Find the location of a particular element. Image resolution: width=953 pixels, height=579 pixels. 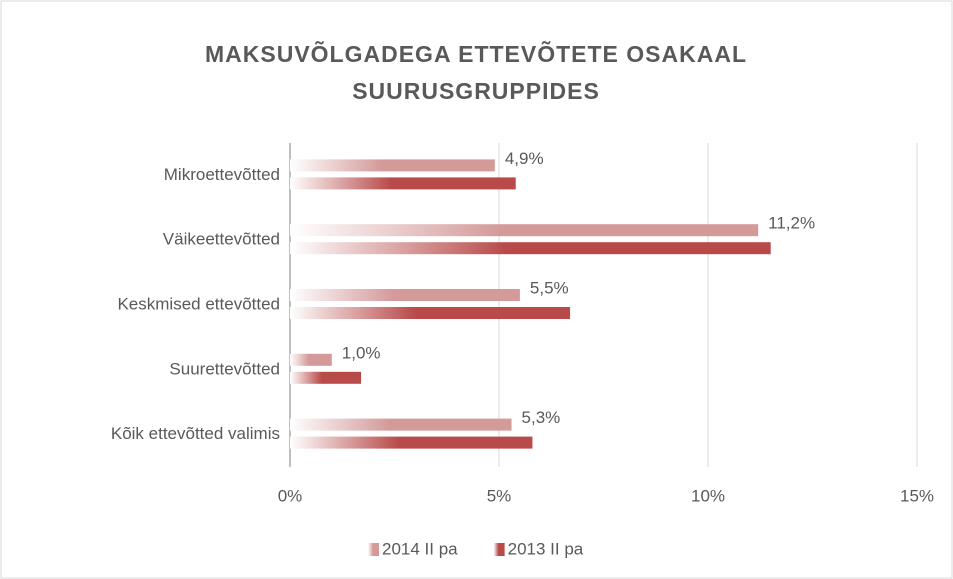

legend-label: 2013 II pa is located at coordinates (546, 548).